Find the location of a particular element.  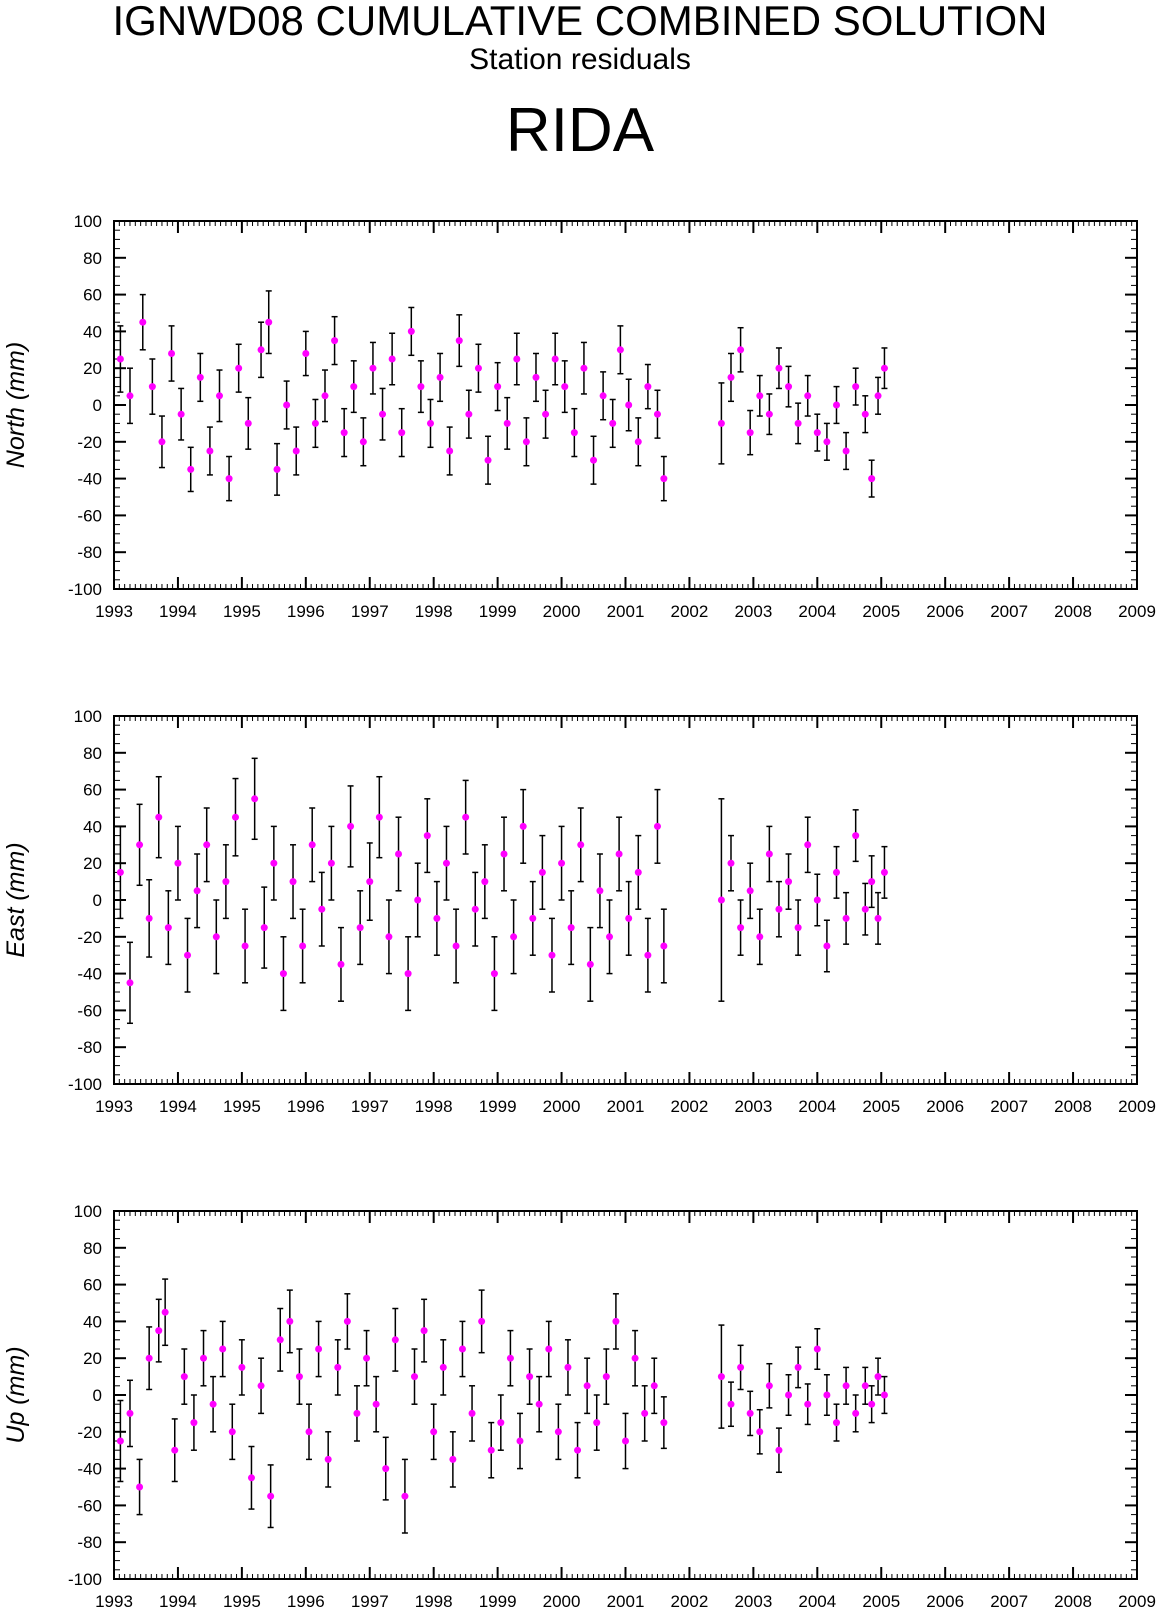

y-tick-label: 100 is located at coordinates (88, 716).